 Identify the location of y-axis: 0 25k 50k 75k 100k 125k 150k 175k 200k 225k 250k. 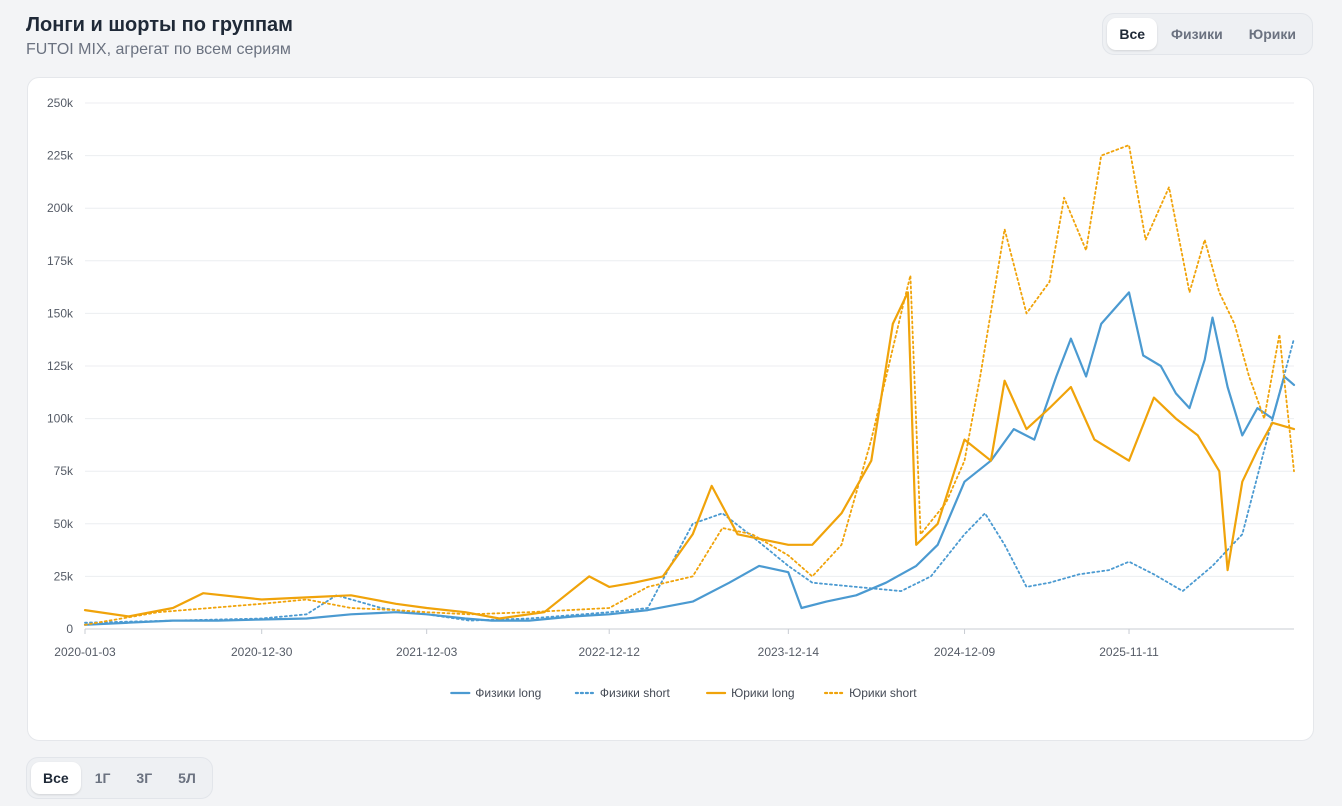
(60, 366).